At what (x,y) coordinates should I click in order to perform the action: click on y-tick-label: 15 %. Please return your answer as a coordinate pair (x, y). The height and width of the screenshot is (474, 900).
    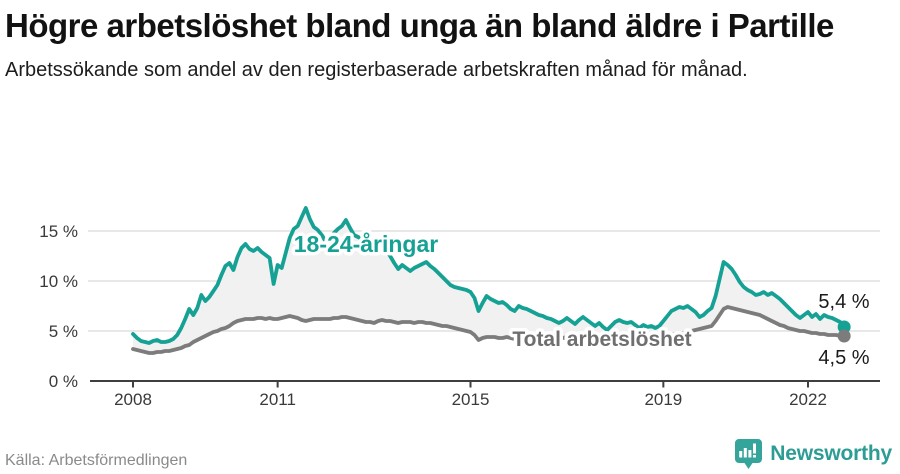
    Looking at the image, I should click on (58, 231).